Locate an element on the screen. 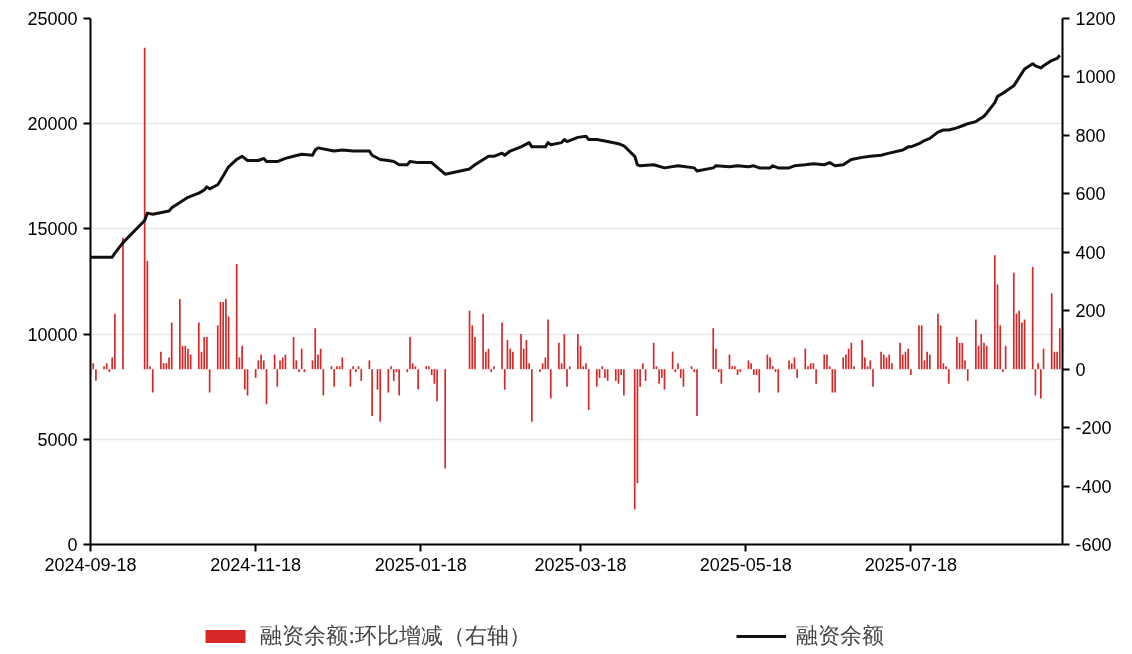  y2-tick-label: -400 is located at coordinates (1093, 486).